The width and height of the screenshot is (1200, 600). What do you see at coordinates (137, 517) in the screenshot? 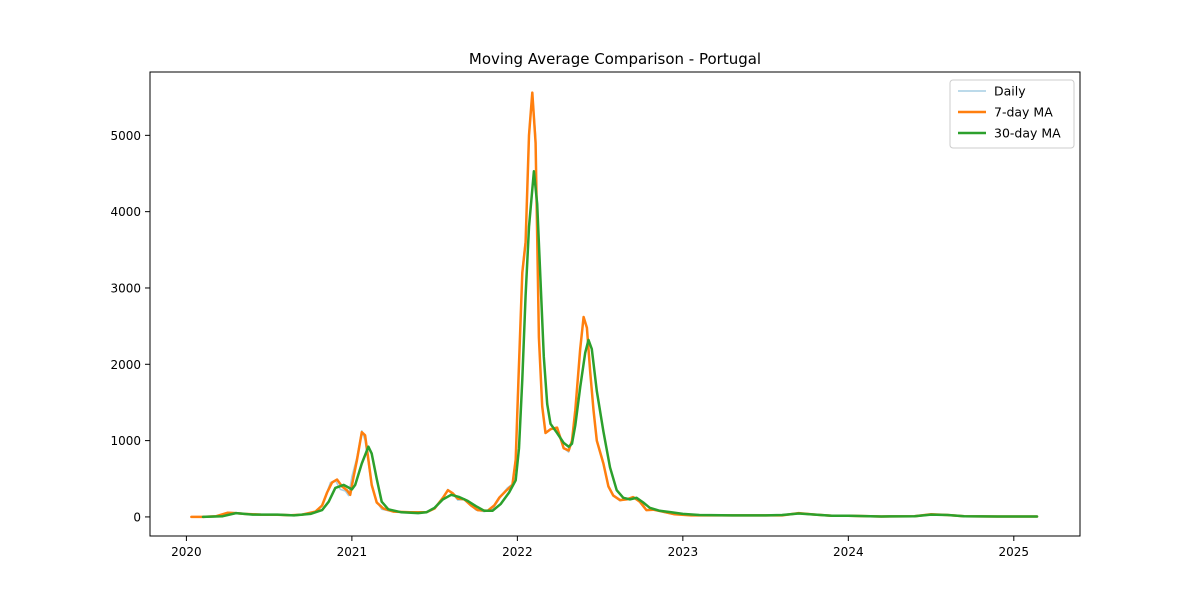
I see `y-tick-label: 0` at bounding box center [137, 517].